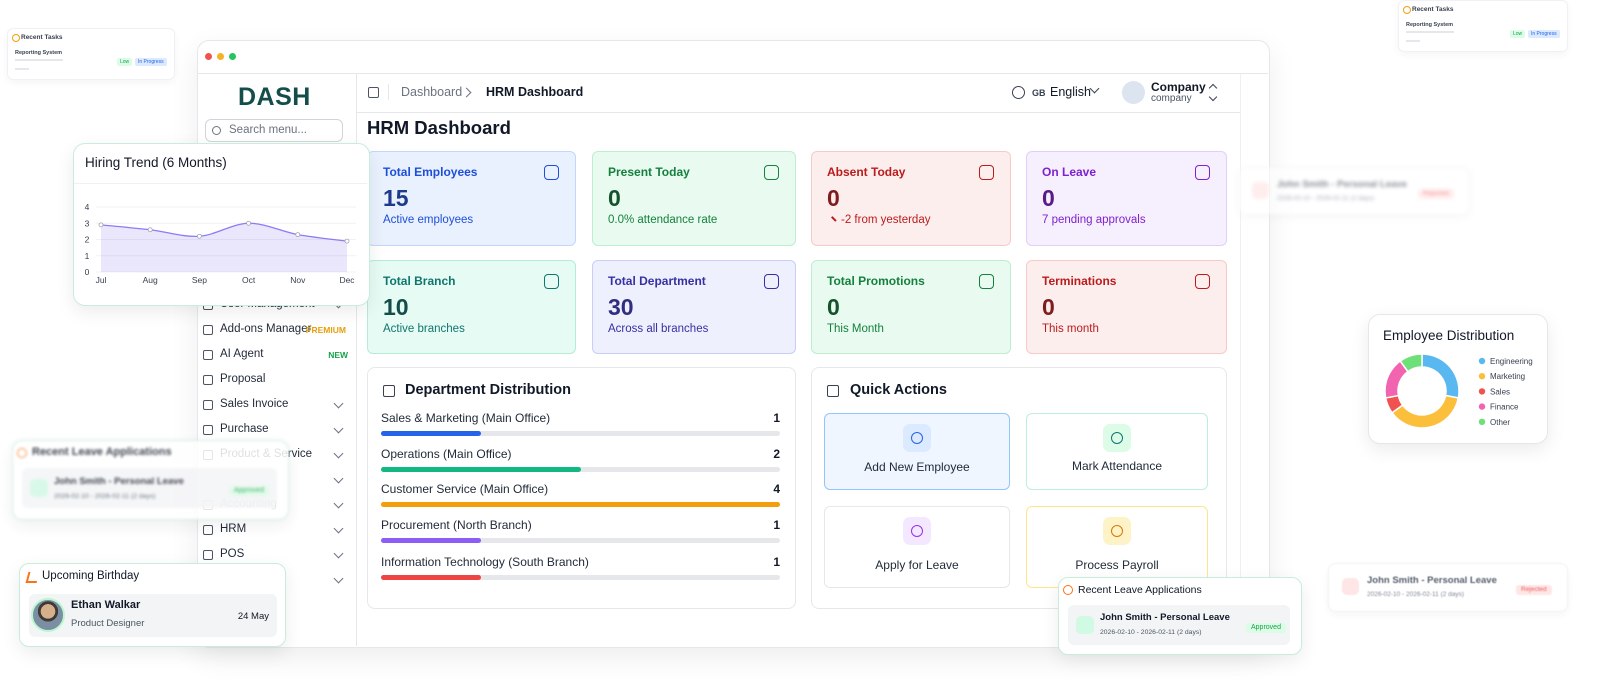  I want to click on stat-note: 0.0% attendance rate, so click(663, 220).